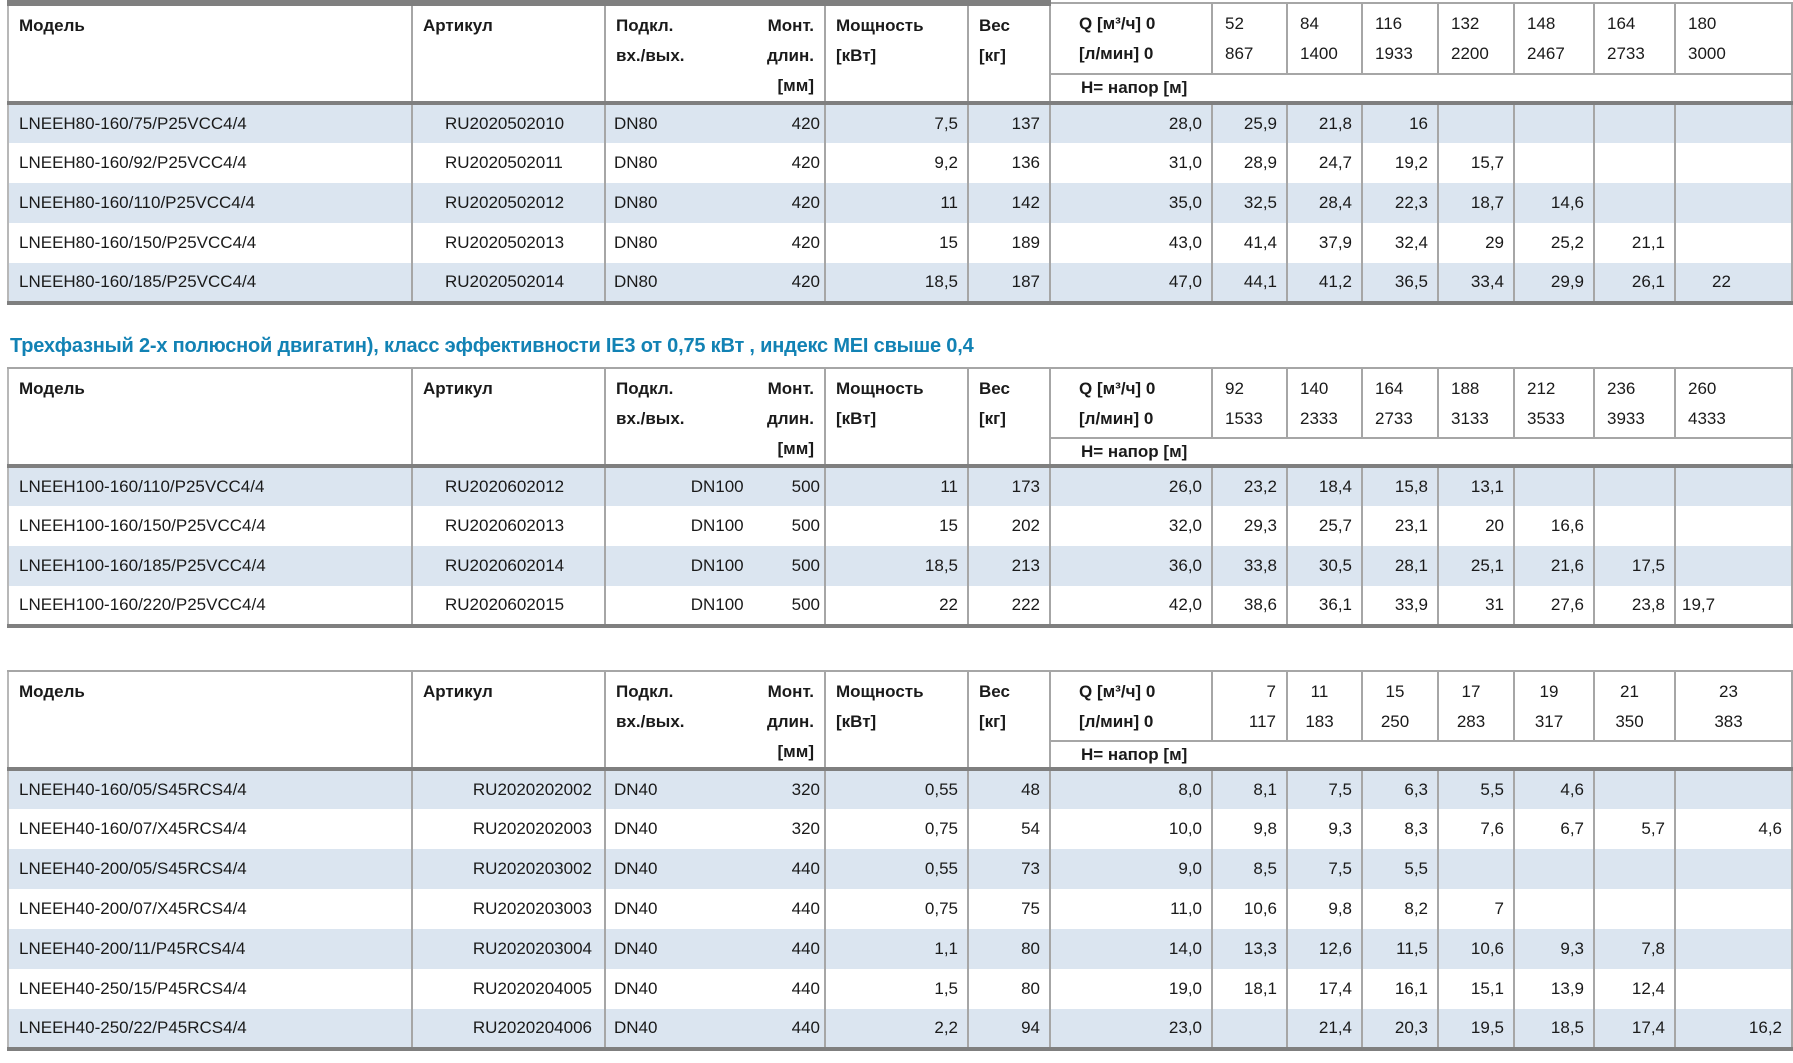  What do you see at coordinates (1635, 607) in the screenshot?
I see `cell-head-value: 23,8` at bounding box center [1635, 607].